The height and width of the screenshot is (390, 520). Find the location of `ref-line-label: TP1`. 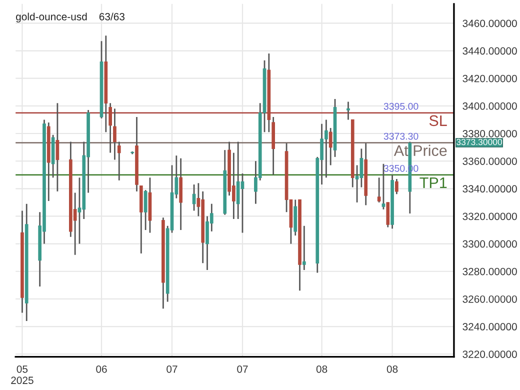

ref-line-label: TP1 is located at coordinates (433, 182).